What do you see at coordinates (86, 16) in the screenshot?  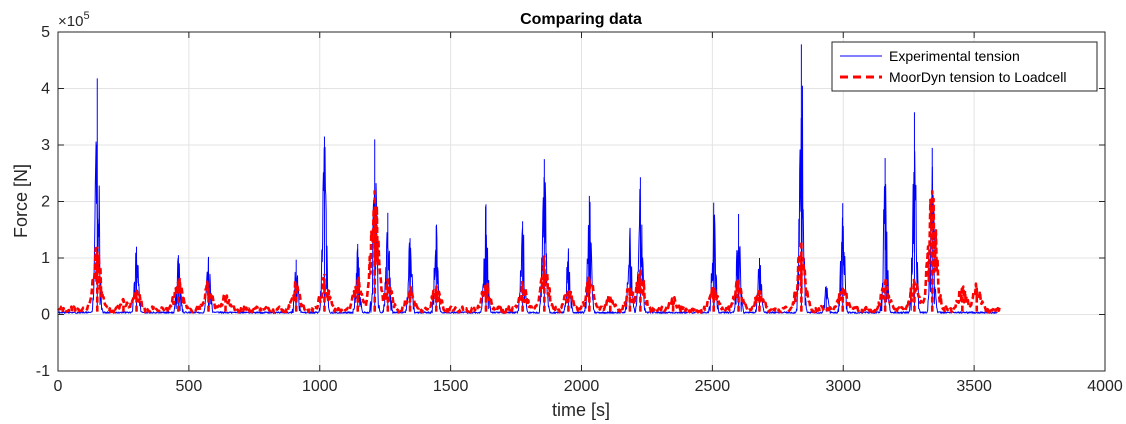 I see `y-multiplier-exponent: 5` at bounding box center [86, 16].